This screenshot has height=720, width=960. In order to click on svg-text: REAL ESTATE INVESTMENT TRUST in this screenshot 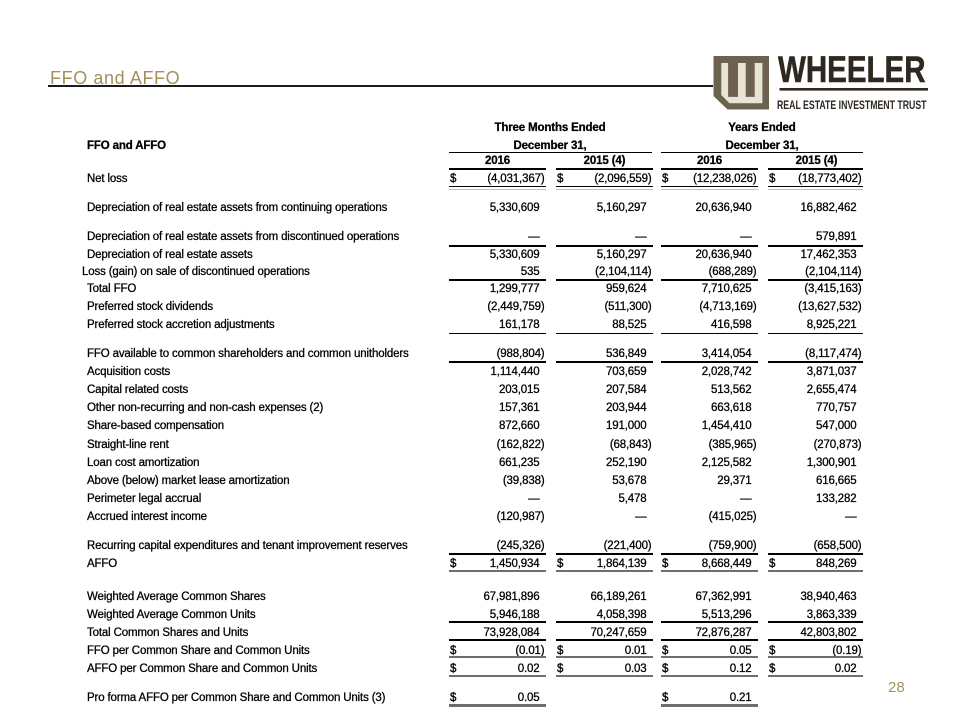, I will do `click(852, 105)`.